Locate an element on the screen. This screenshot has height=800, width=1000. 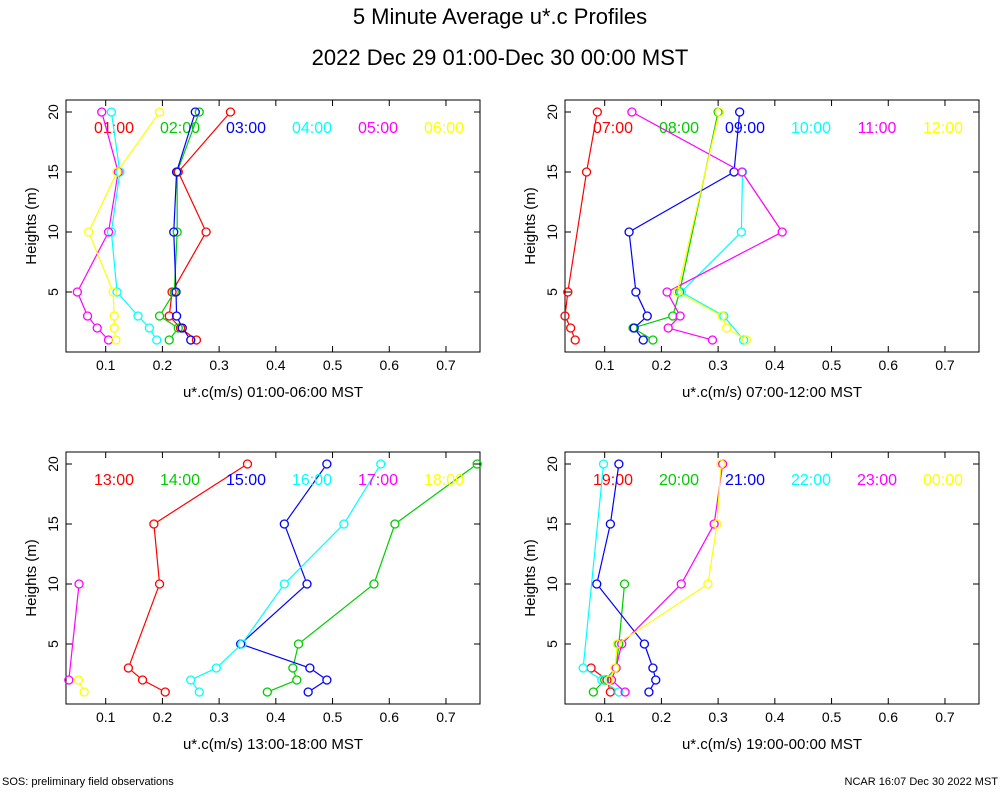
legend-entry: 23:00 is located at coordinates (877, 480).